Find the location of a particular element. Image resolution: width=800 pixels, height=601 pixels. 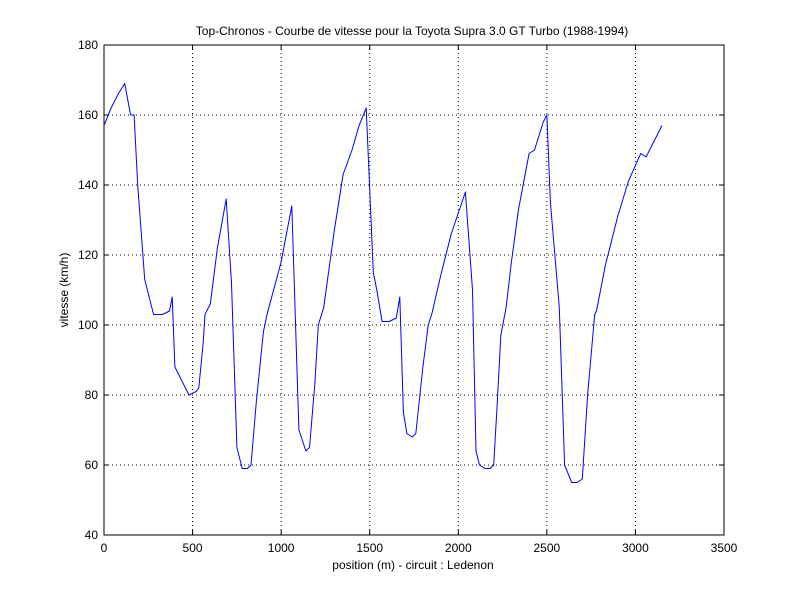

x-tick-label: 0 is located at coordinates (104, 548).